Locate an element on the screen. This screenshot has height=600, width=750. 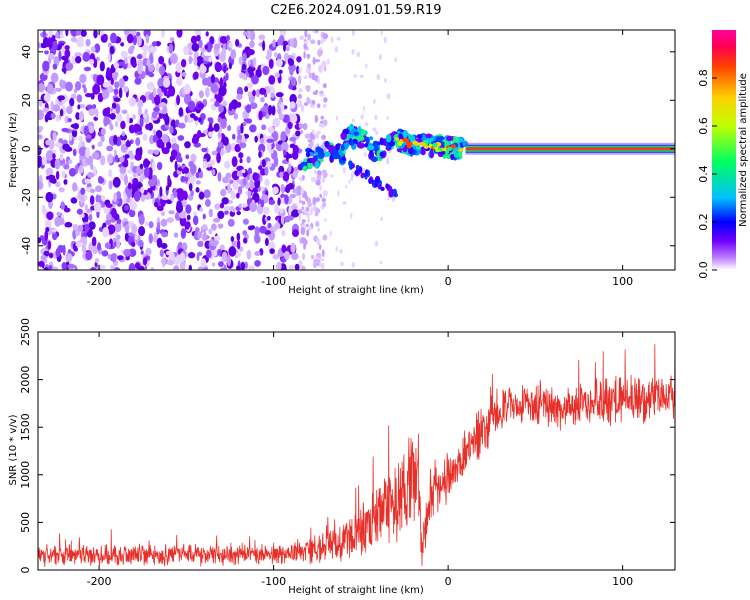
snr-y-tick-label: 1500 is located at coordinates (25, 427).